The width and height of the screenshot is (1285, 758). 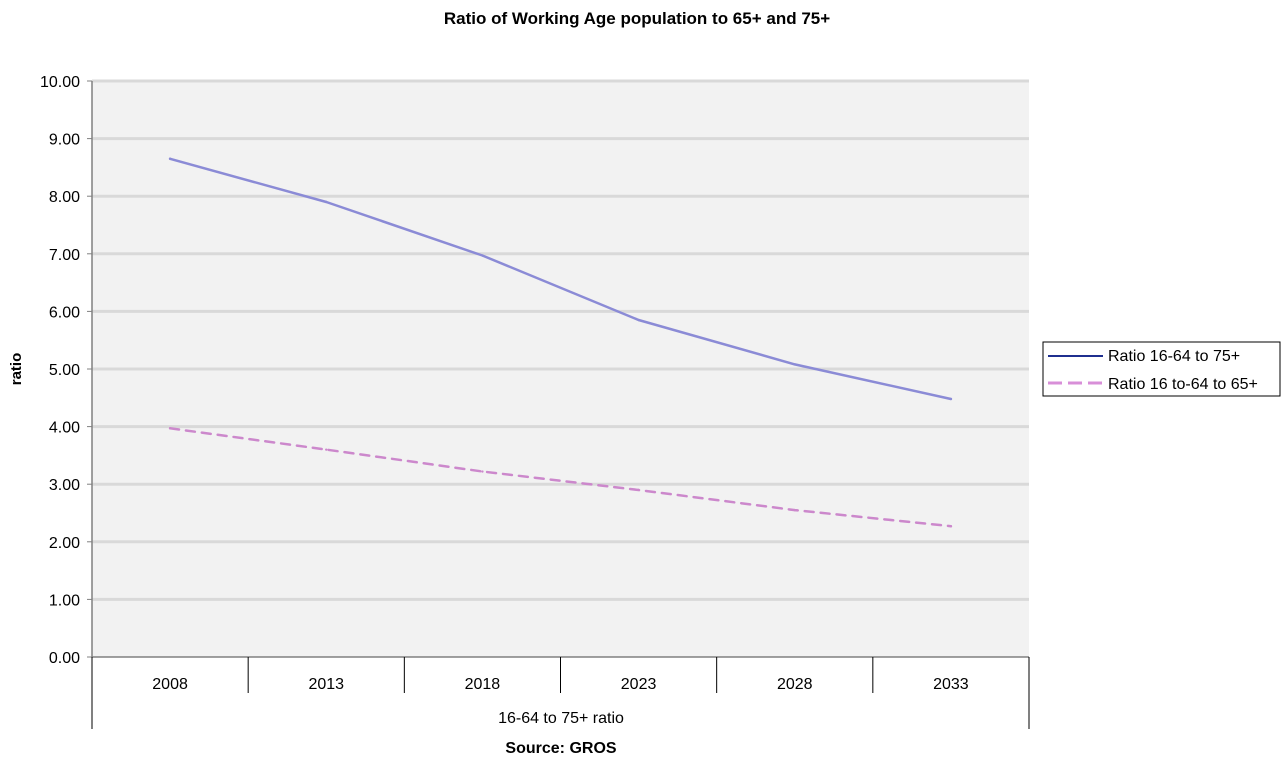 I want to click on x-tick-labels: 2008 2013 2018 2023 2028 2033, so click(x=560, y=684).